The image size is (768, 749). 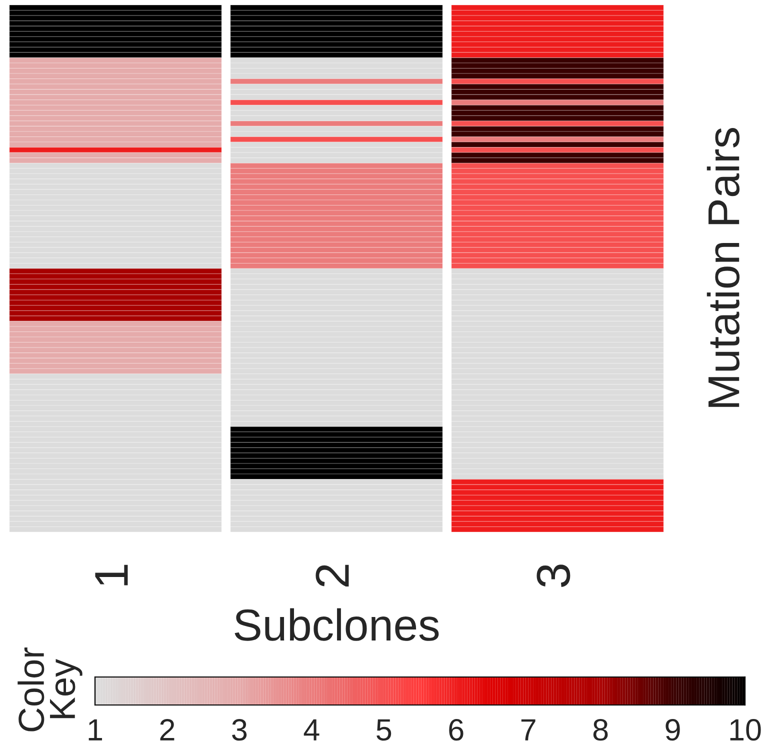 What do you see at coordinates (95, 729) in the screenshot?
I see `color-bar-label: 1` at bounding box center [95, 729].